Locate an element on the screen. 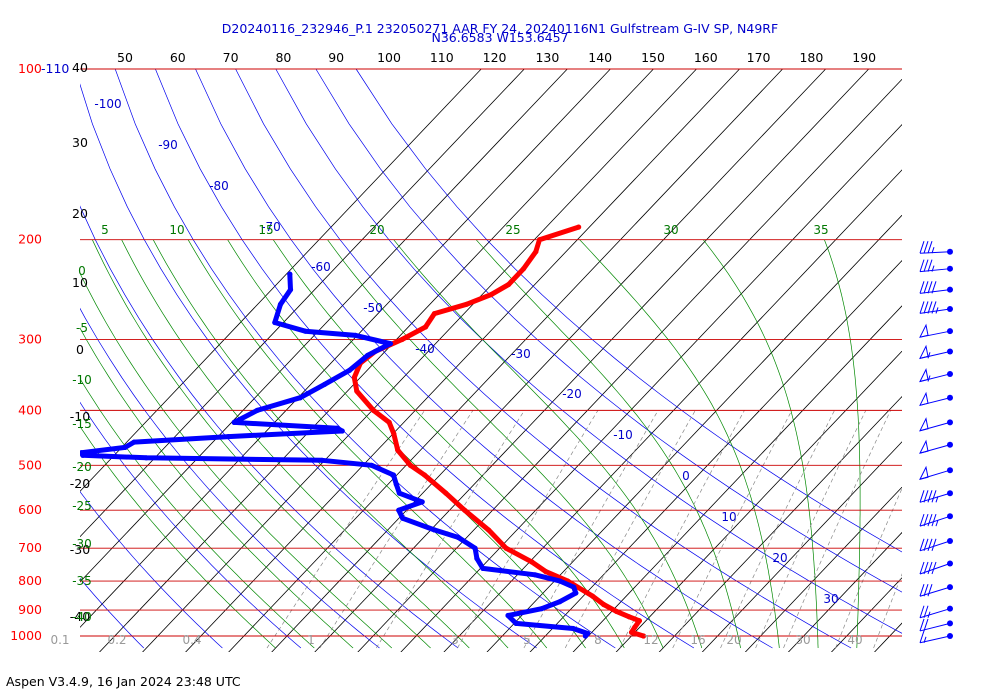 The height and width of the screenshot is (700, 1000). pressure-label: 700 is located at coordinates (30, 547).